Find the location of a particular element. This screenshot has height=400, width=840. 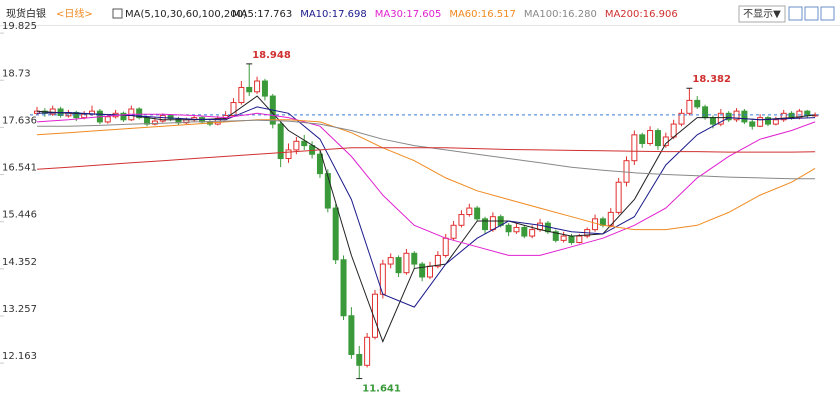

legend-entry: MA200:16.906 is located at coordinates (641, 14).